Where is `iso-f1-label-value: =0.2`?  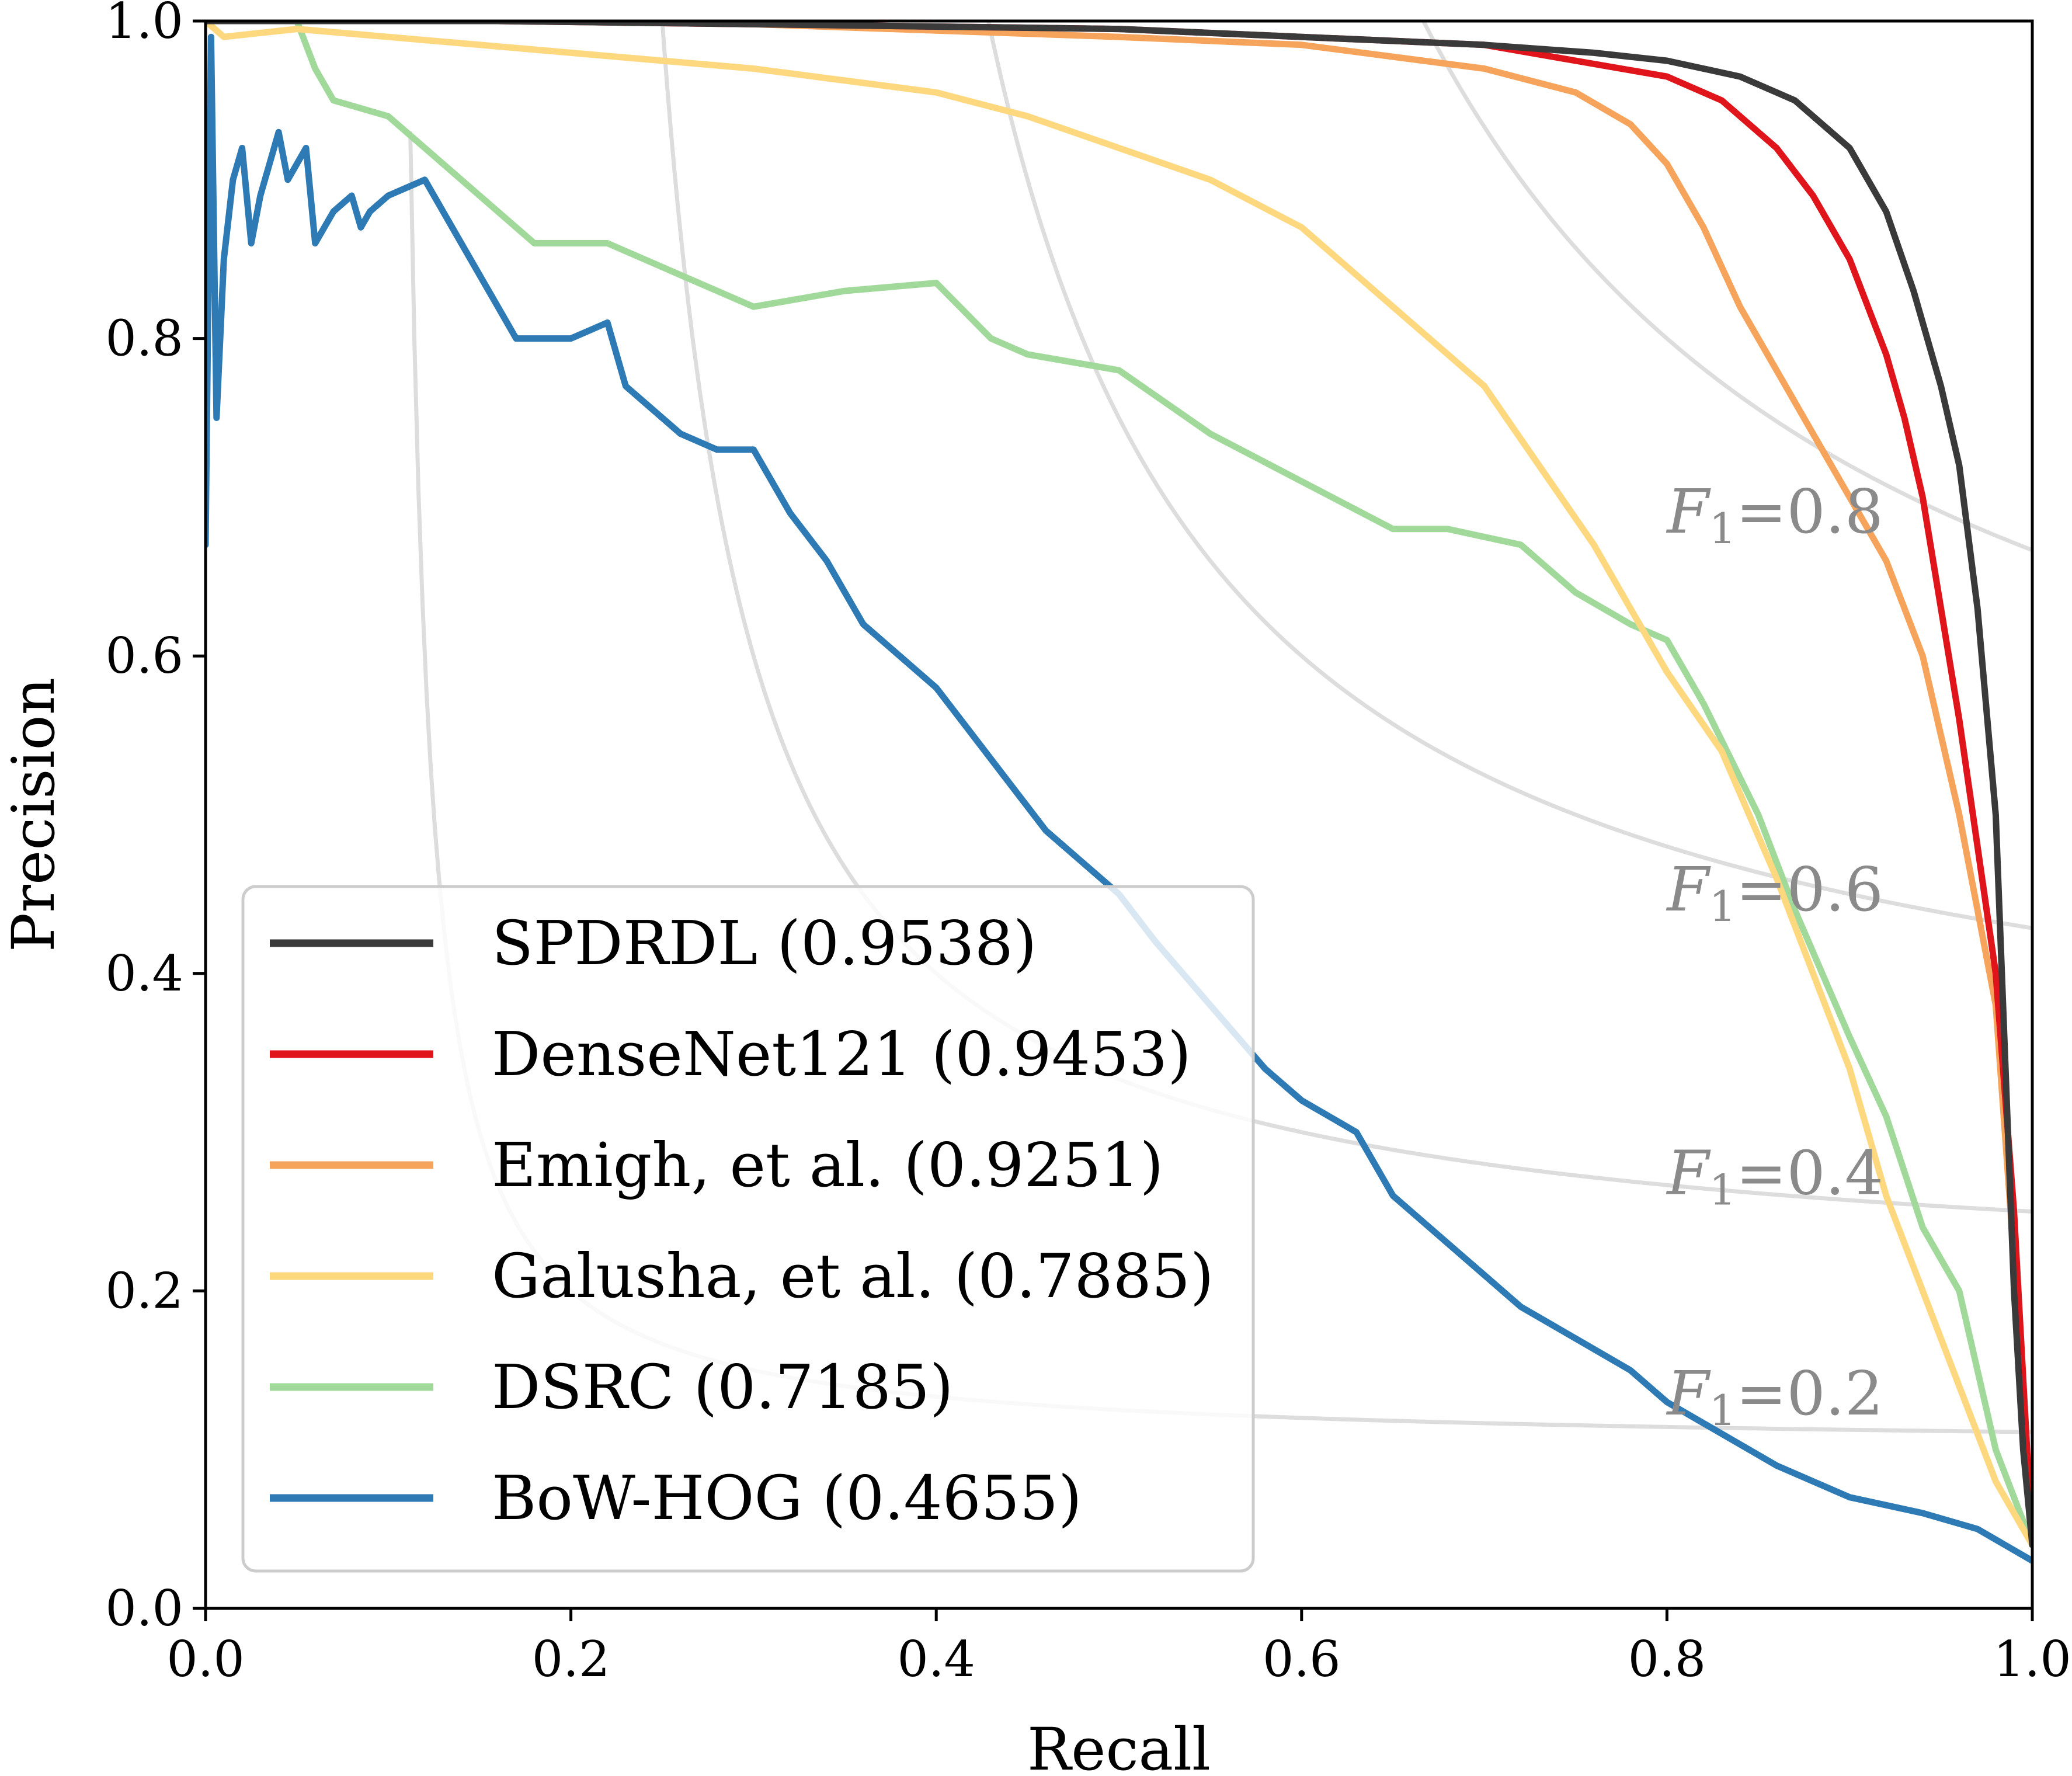
iso-f1-label-value: =0.2 is located at coordinates (1809, 1394).